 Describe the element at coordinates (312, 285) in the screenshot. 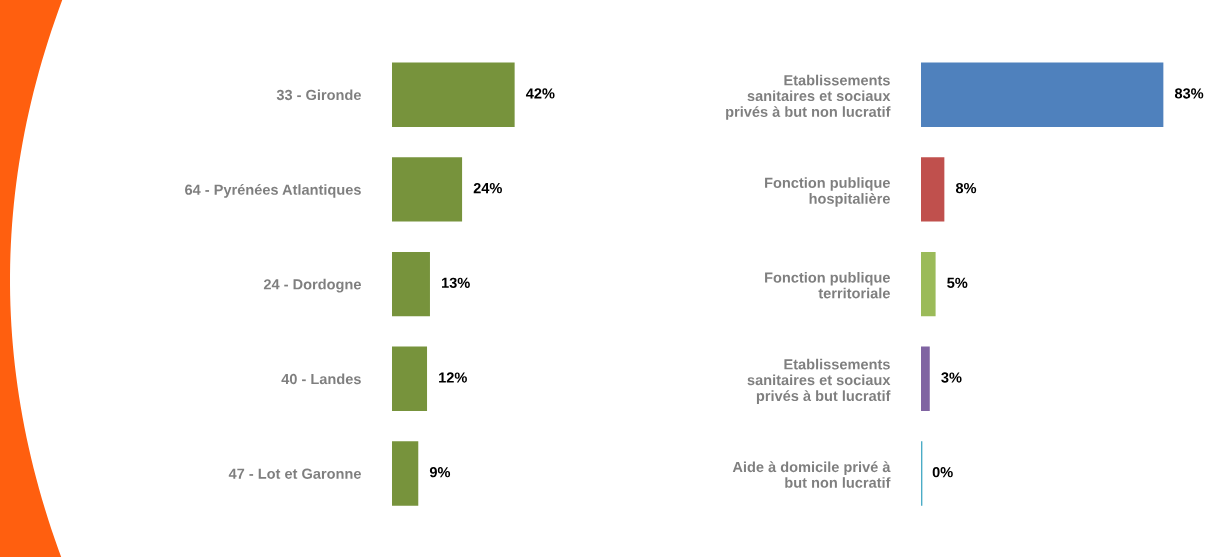

I see `y-tick-label: 24 - Dordogne` at that location.